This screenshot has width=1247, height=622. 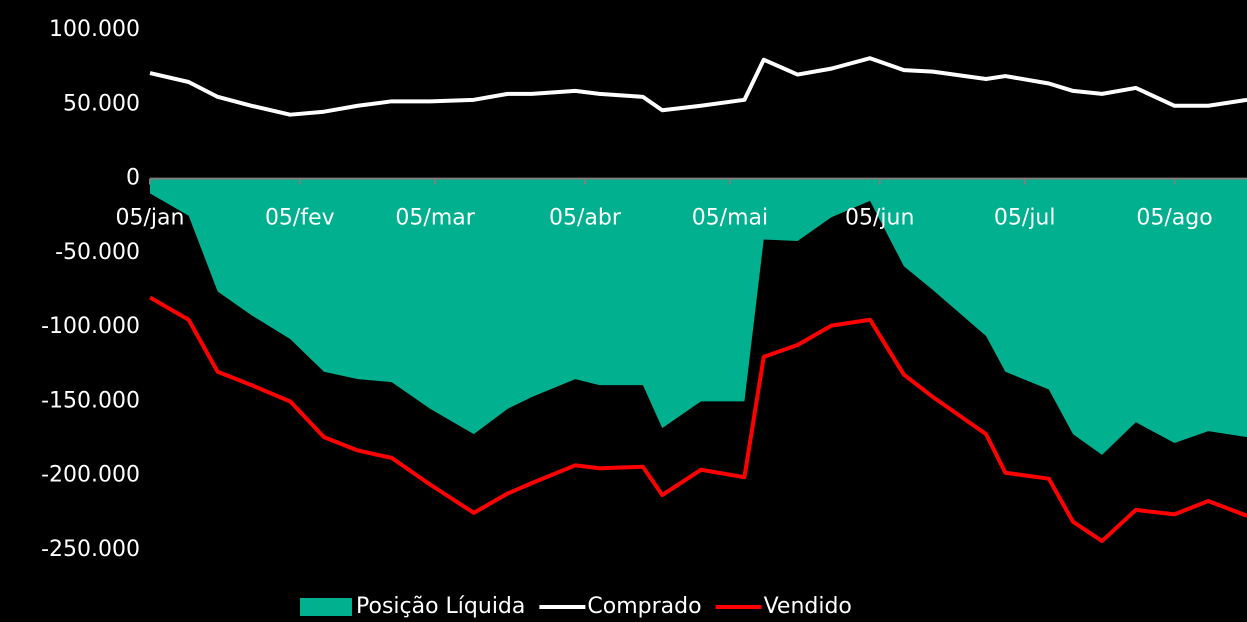 What do you see at coordinates (698, 86) in the screenshot?
I see `line` at bounding box center [698, 86].